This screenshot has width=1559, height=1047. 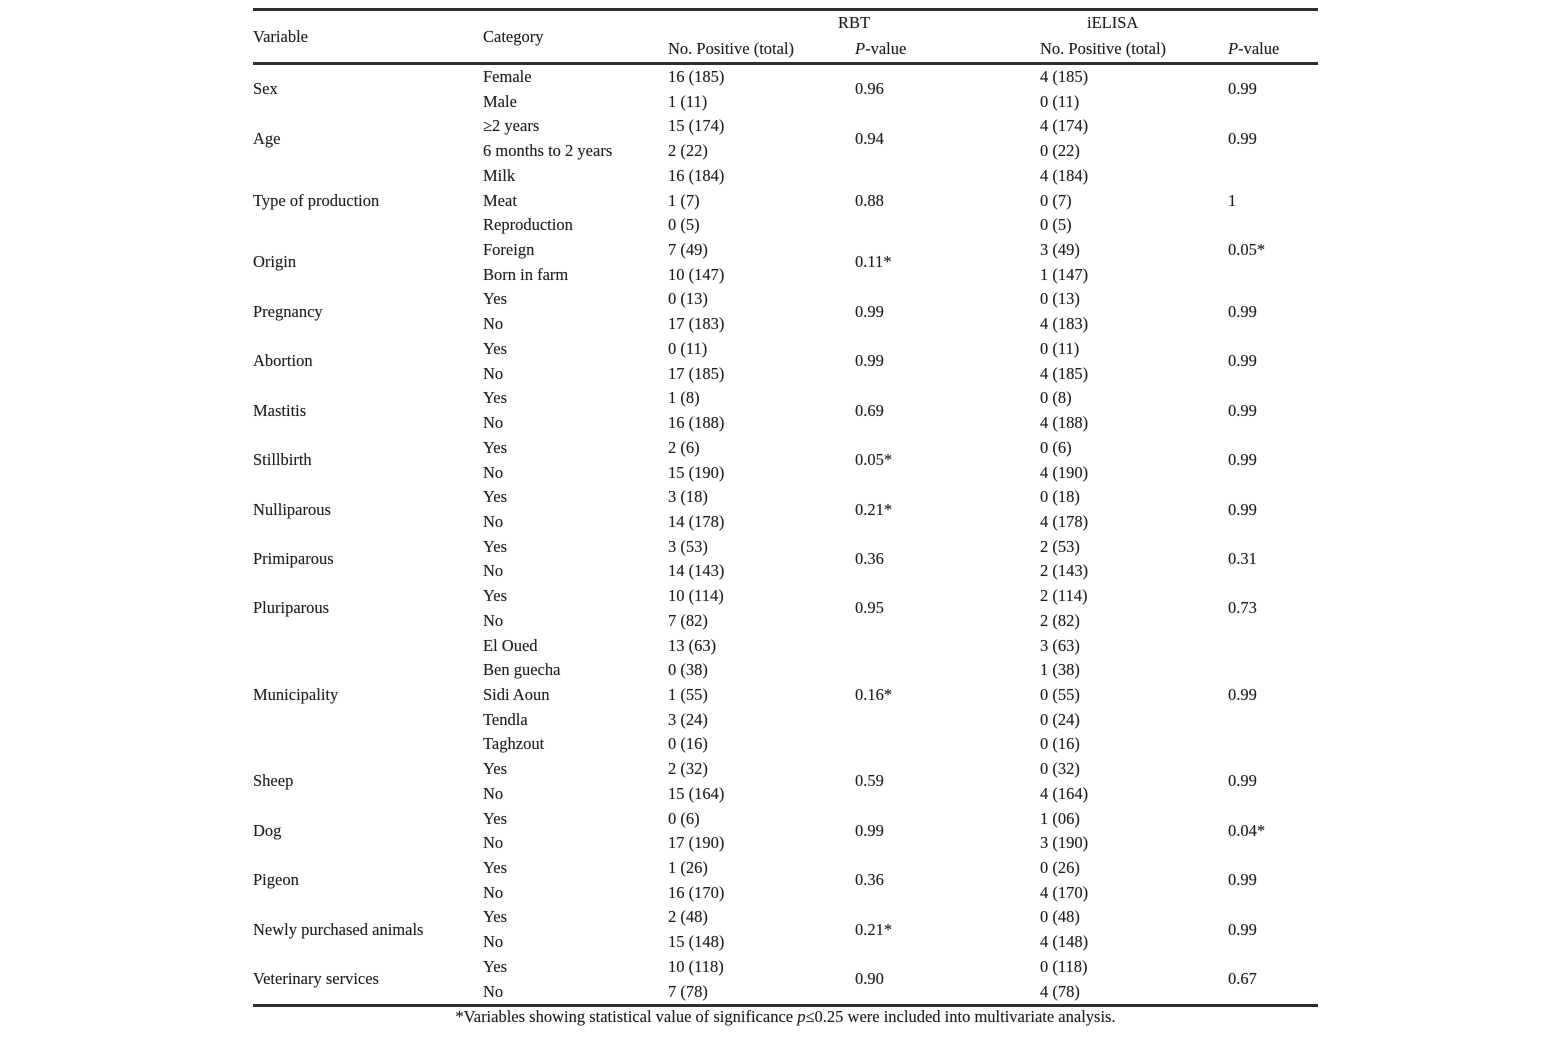 What do you see at coordinates (275, 262) in the screenshot?
I see `variable-cell: Origin` at bounding box center [275, 262].